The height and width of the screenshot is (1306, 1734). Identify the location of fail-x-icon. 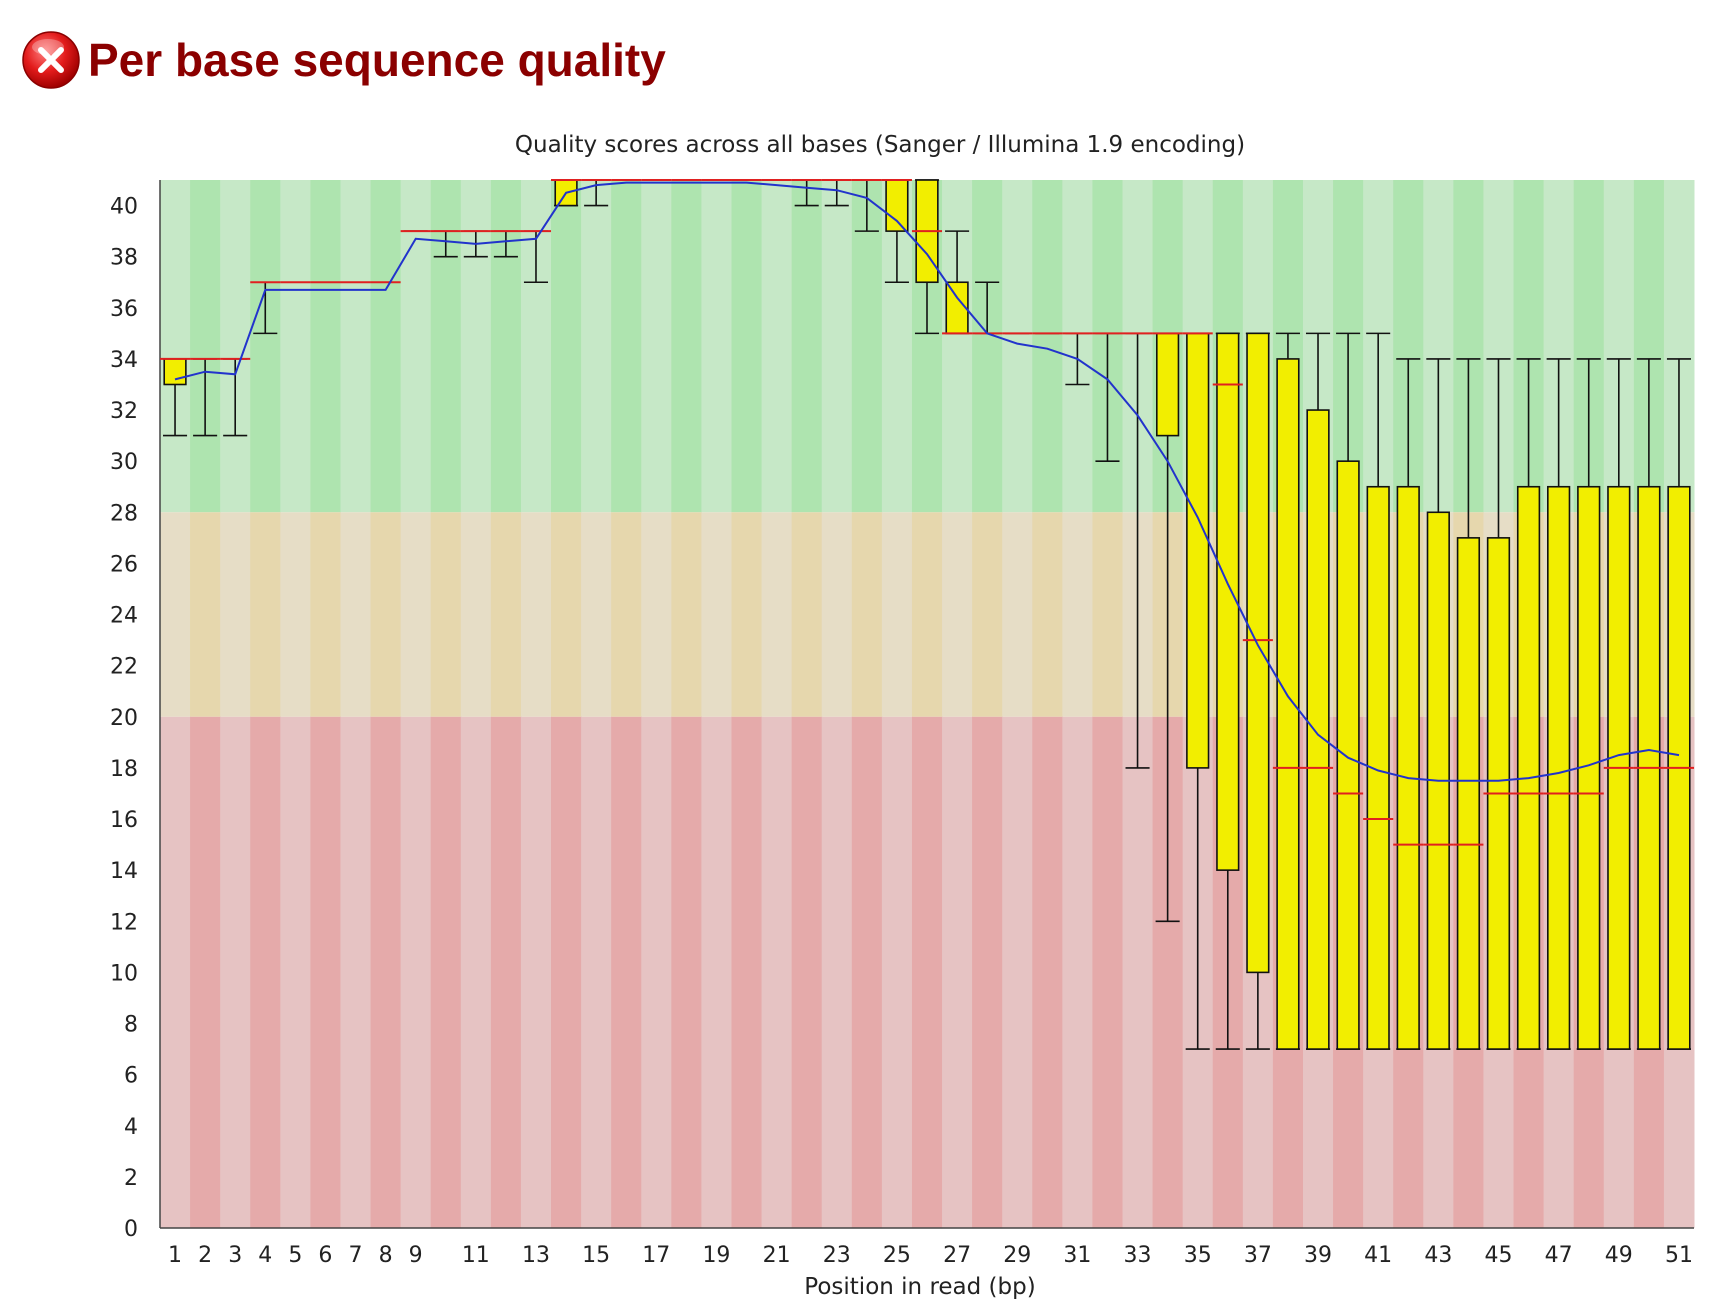
(51, 60).